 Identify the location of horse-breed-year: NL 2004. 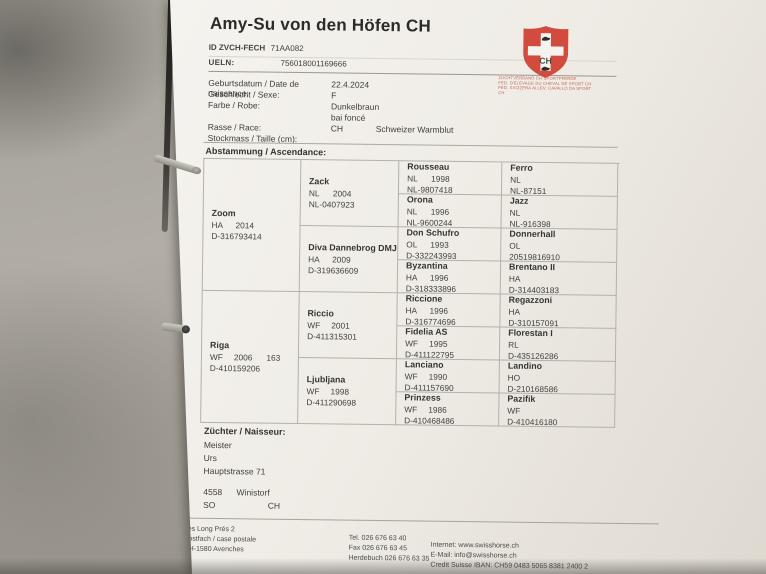
(351, 193).